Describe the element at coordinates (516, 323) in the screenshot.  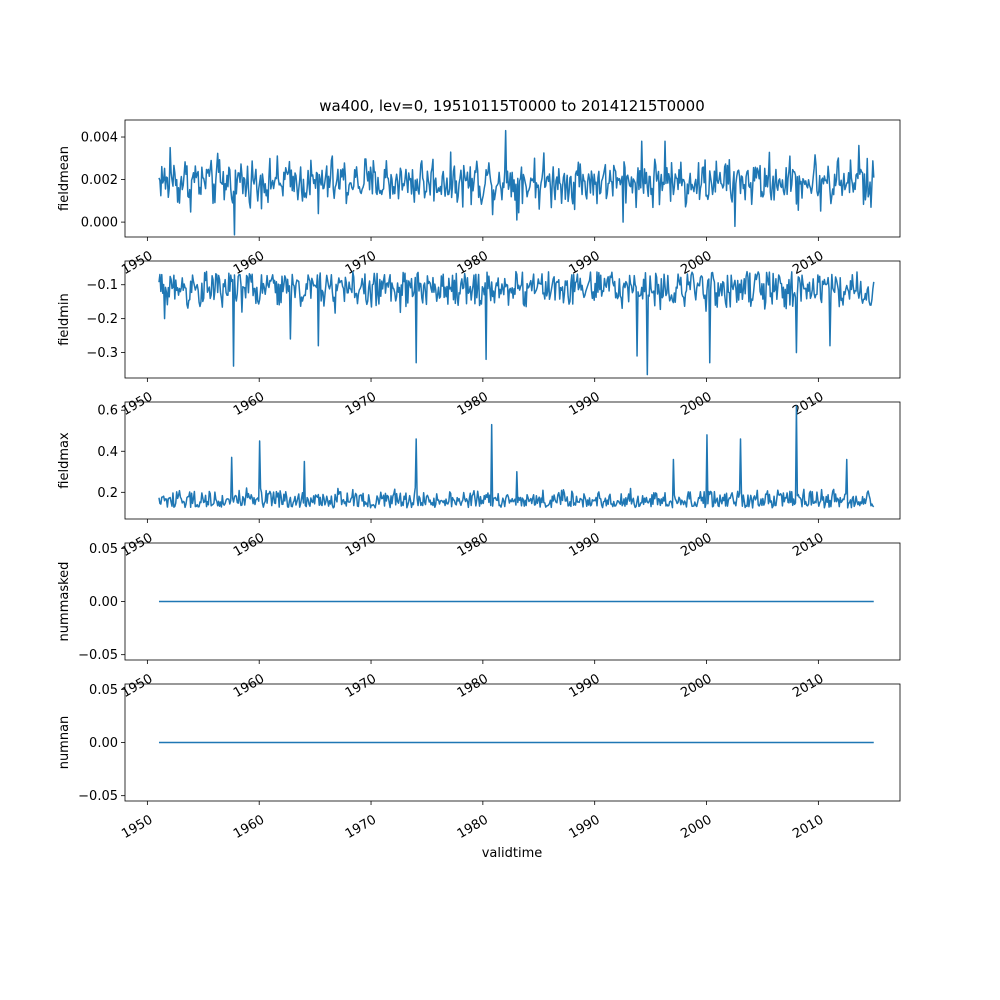
I see `fieldmin-series-line` at that location.